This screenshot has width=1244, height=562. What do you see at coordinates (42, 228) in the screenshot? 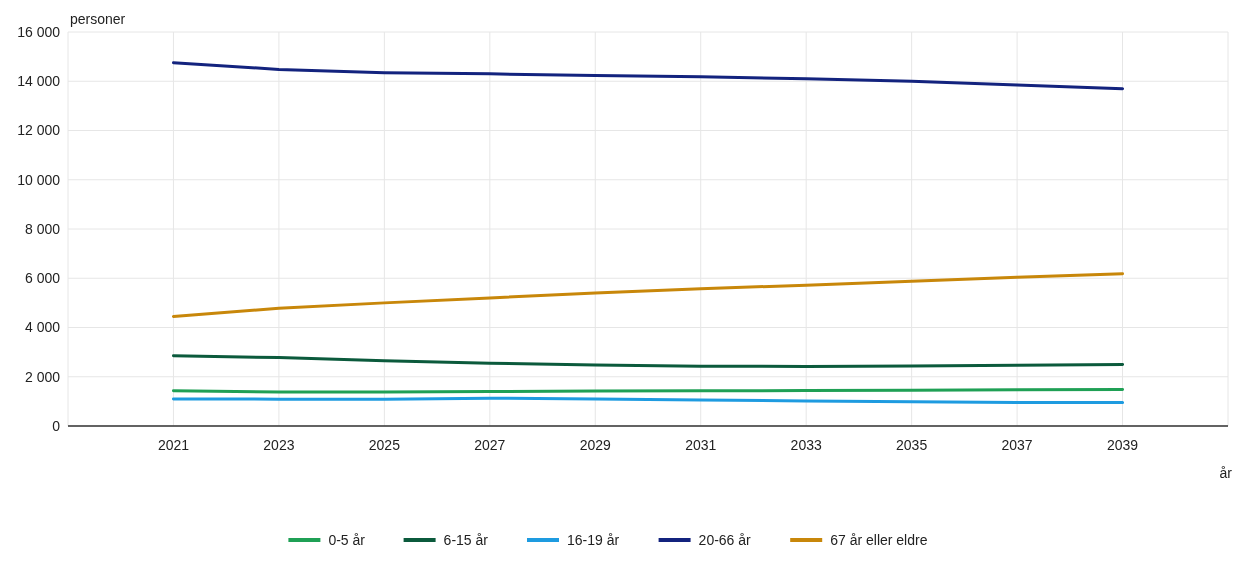
I see `y-tick-label: 8 000` at bounding box center [42, 228].